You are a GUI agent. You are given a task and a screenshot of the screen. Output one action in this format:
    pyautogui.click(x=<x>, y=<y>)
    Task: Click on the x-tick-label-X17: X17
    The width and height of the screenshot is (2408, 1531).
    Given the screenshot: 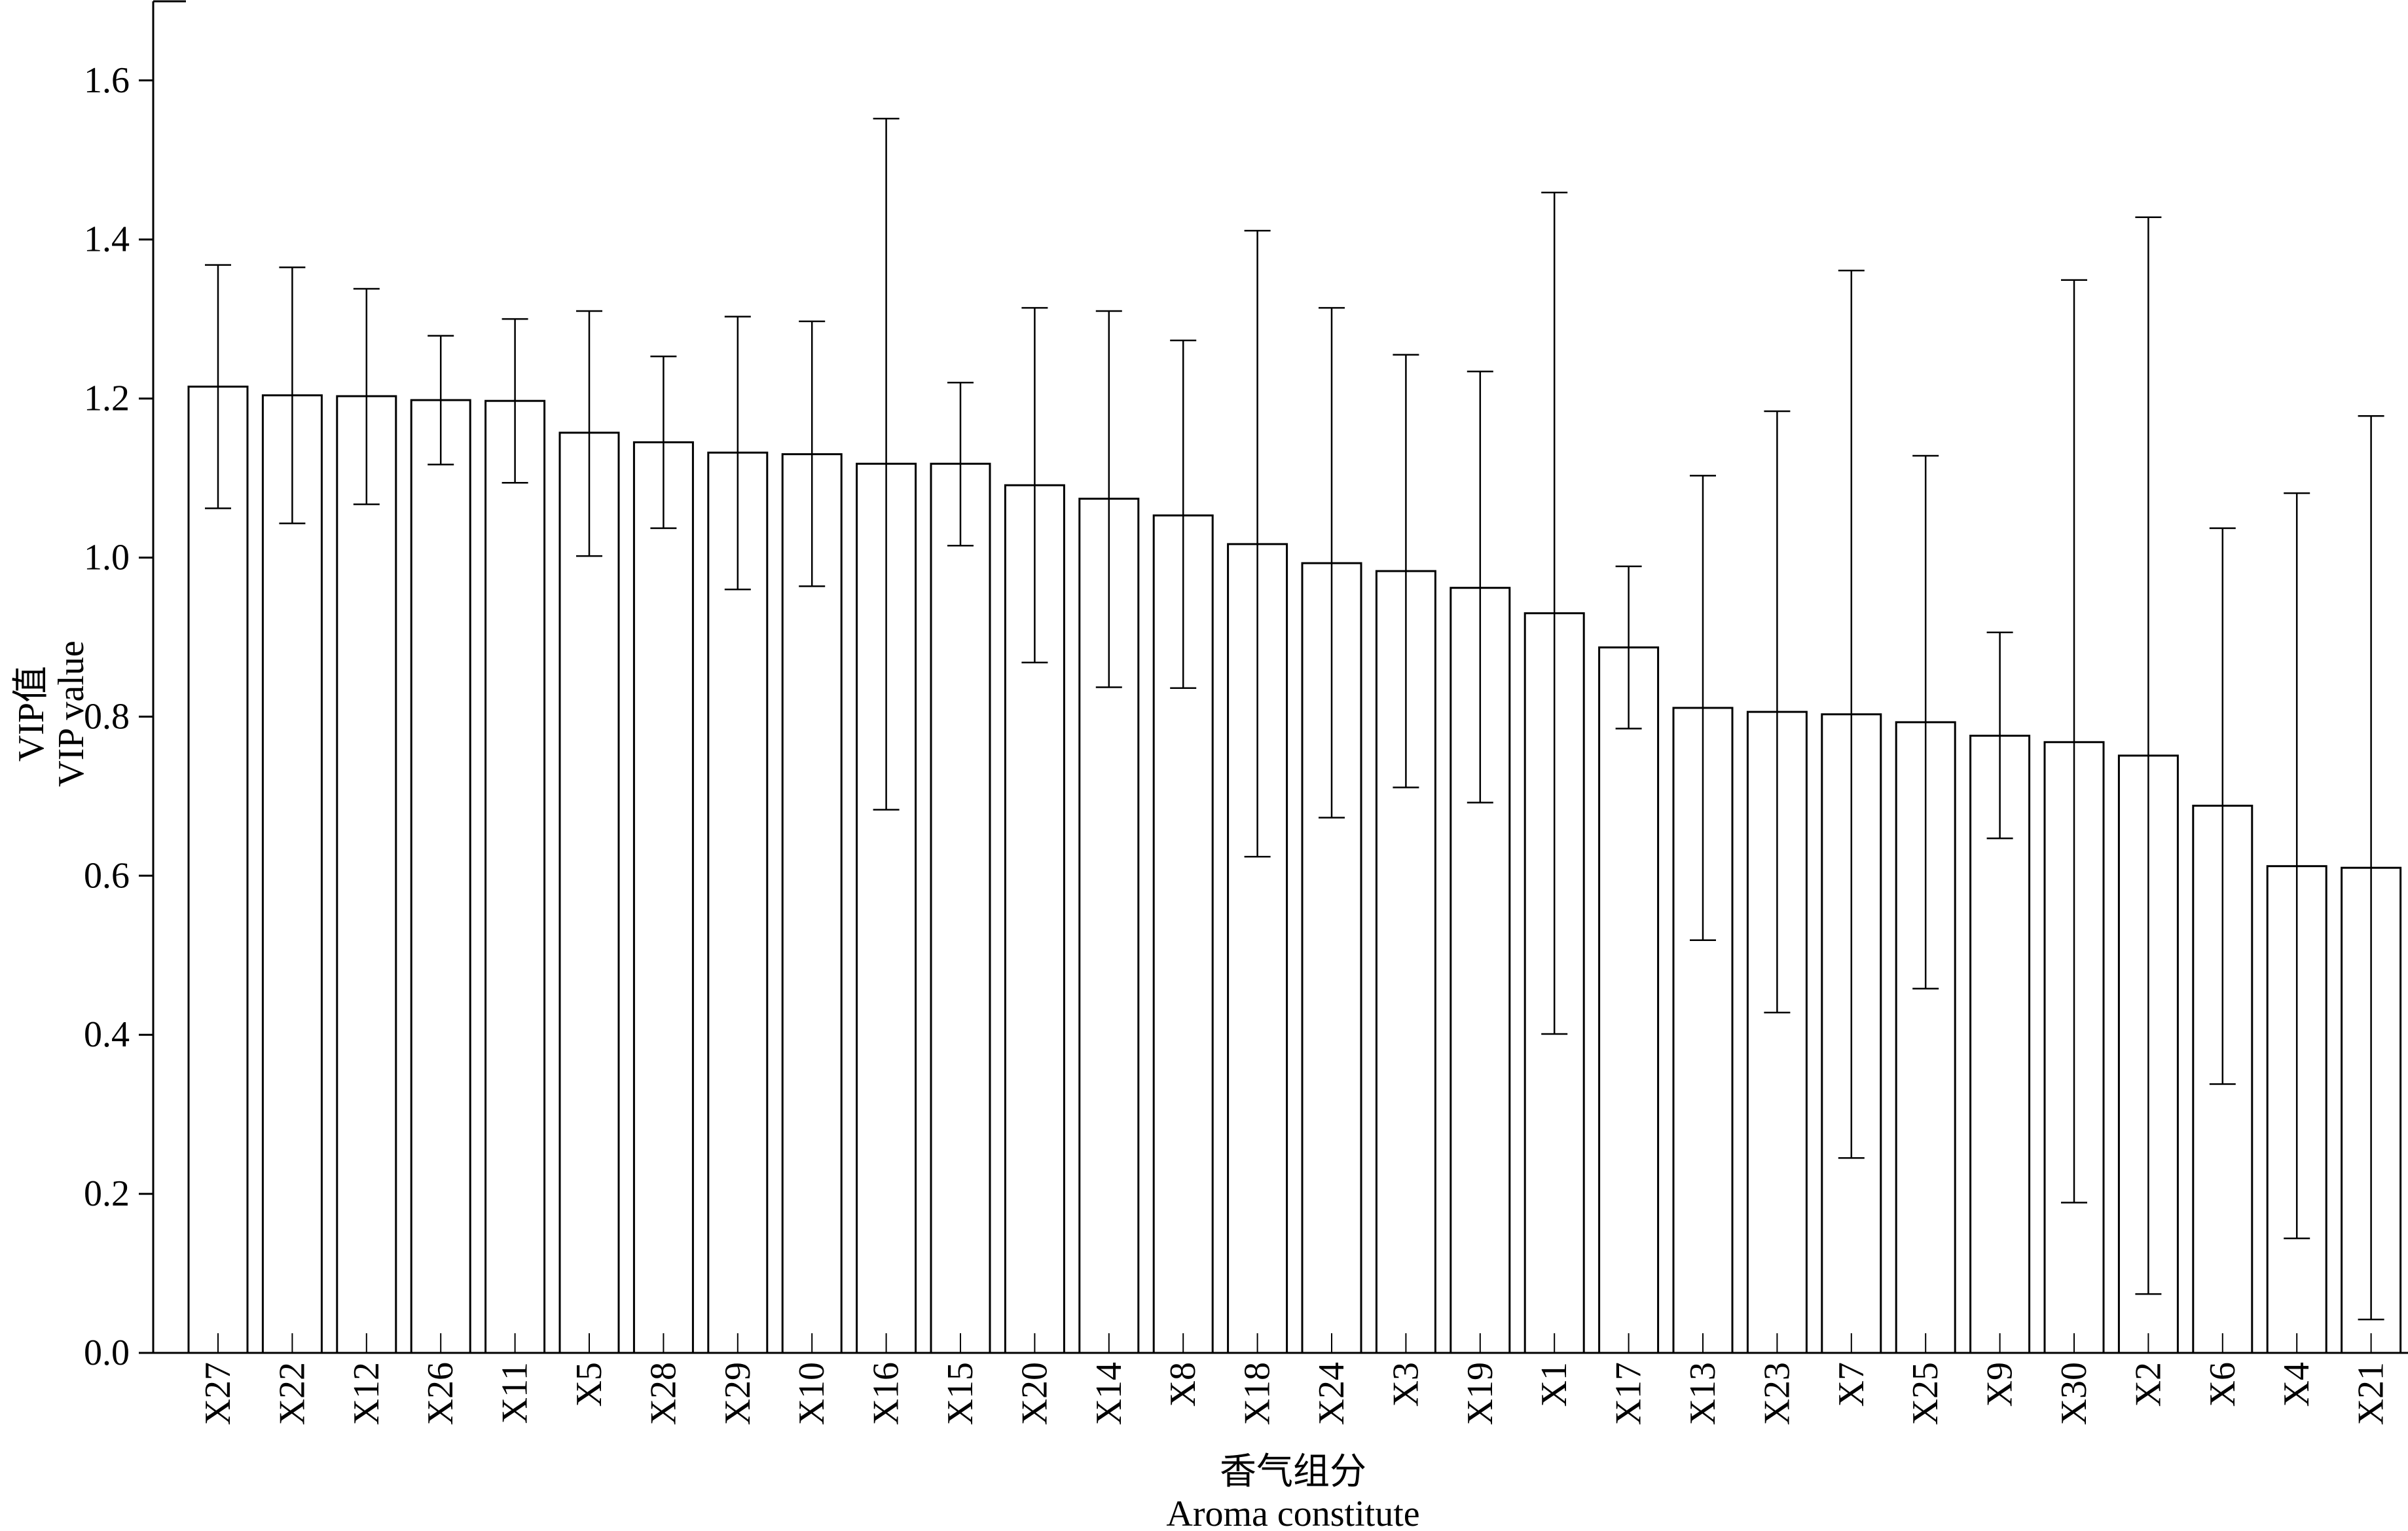 What is the action you would take?
    pyautogui.click(x=1629, y=1393)
    